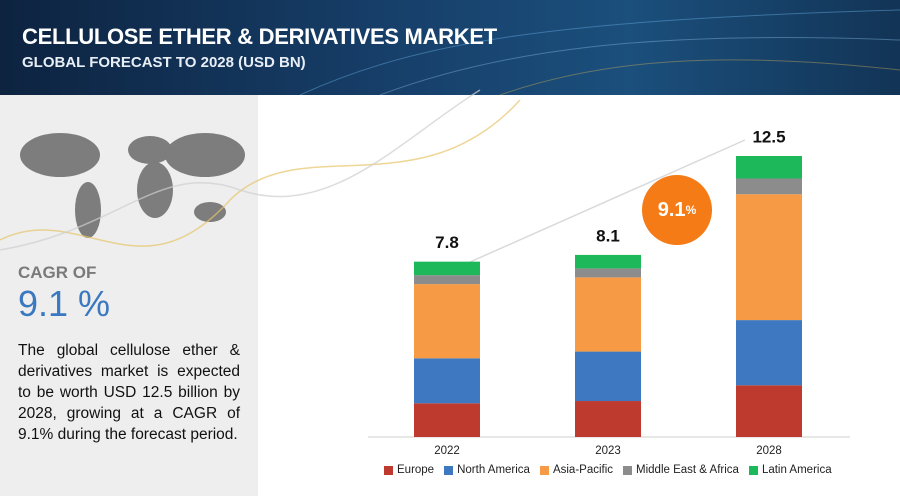 Image resolution: width=900 pixels, height=496 pixels. I want to click on legend-item: North America, so click(487, 470).